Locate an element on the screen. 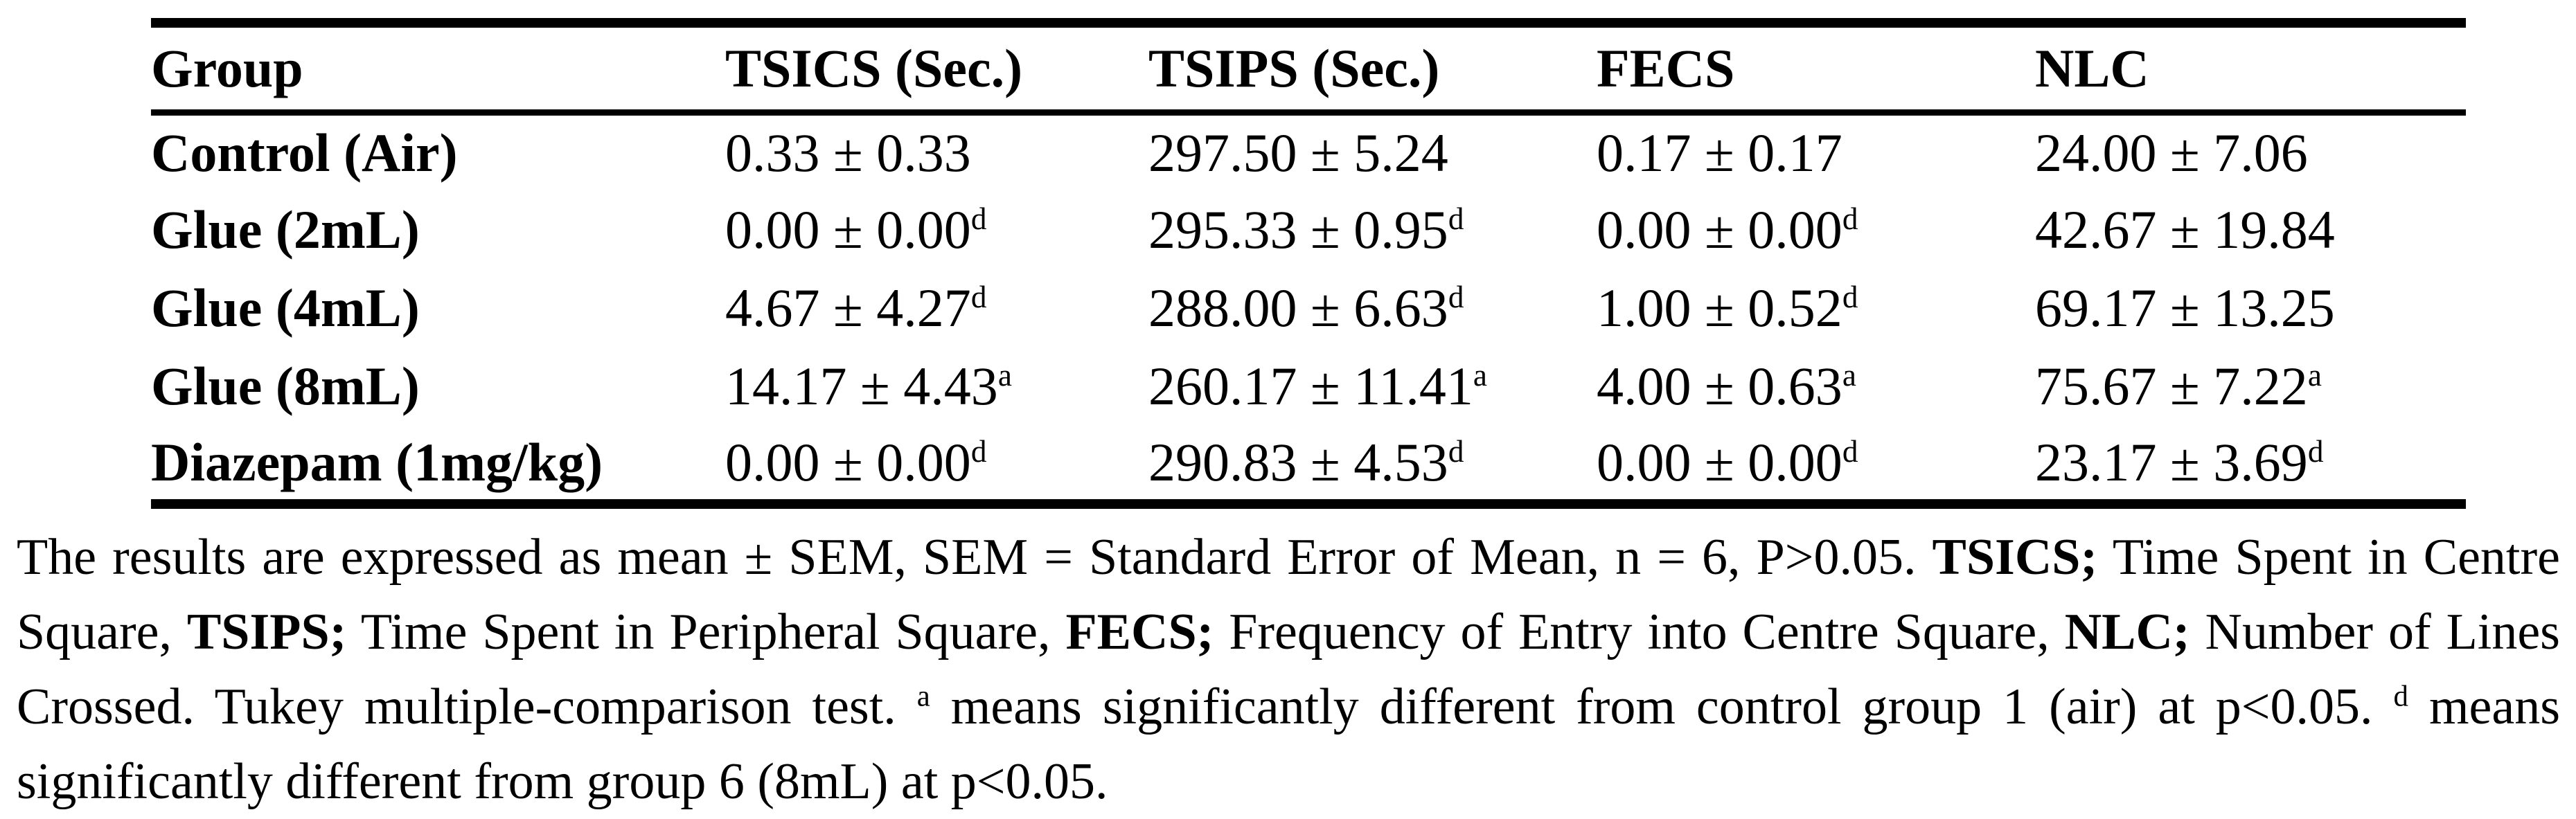  data-cell: 23.17 ± 3.69d is located at coordinates (2250, 467).